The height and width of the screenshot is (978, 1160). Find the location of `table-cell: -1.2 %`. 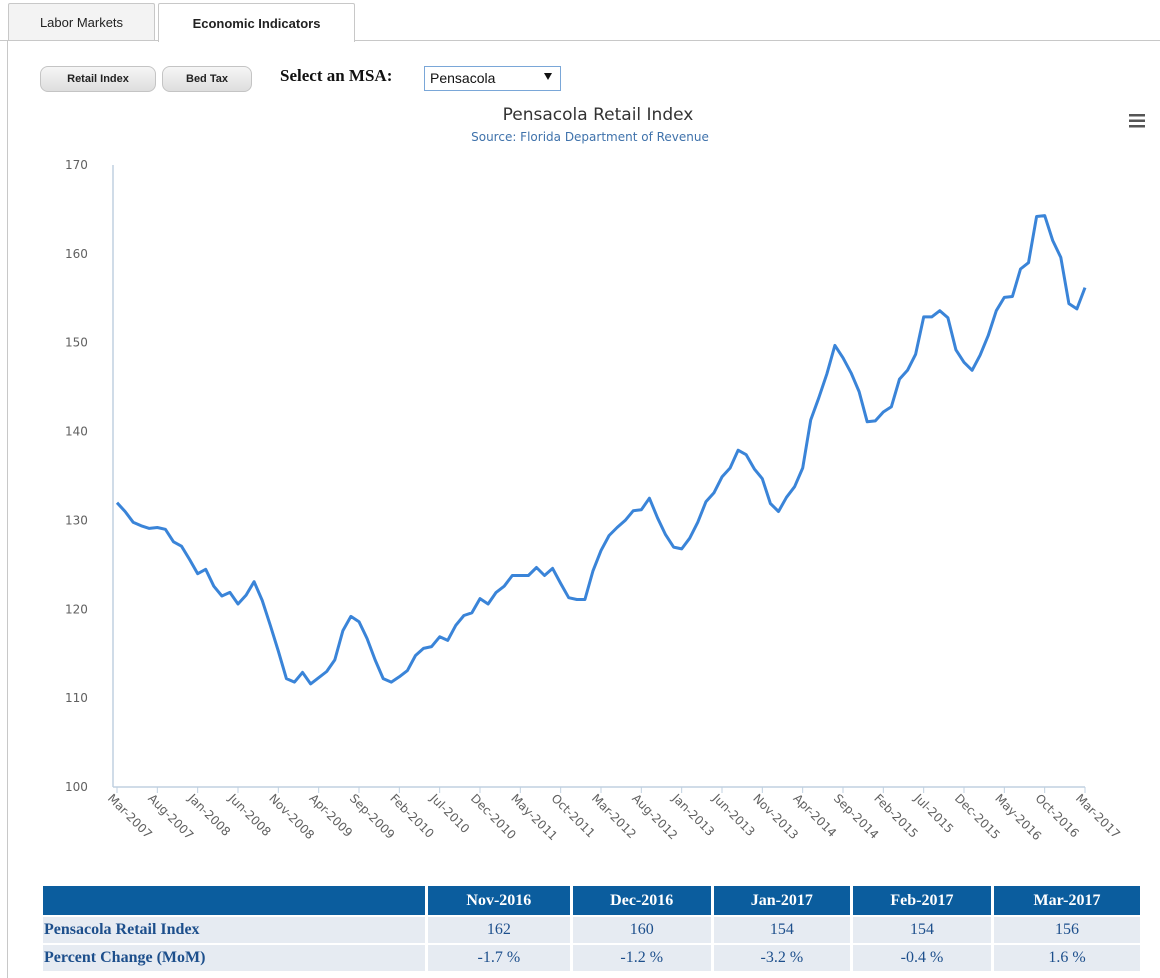

table-cell: -1.2 % is located at coordinates (640, 958).